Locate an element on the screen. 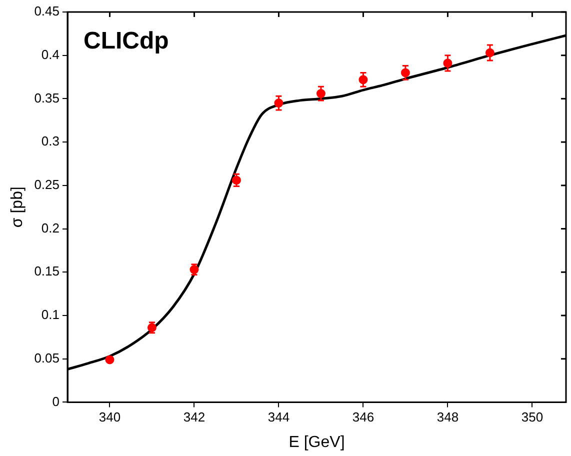 The height and width of the screenshot is (456, 571). x-axis-title: E [GeV] is located at coordinates (316, 442).